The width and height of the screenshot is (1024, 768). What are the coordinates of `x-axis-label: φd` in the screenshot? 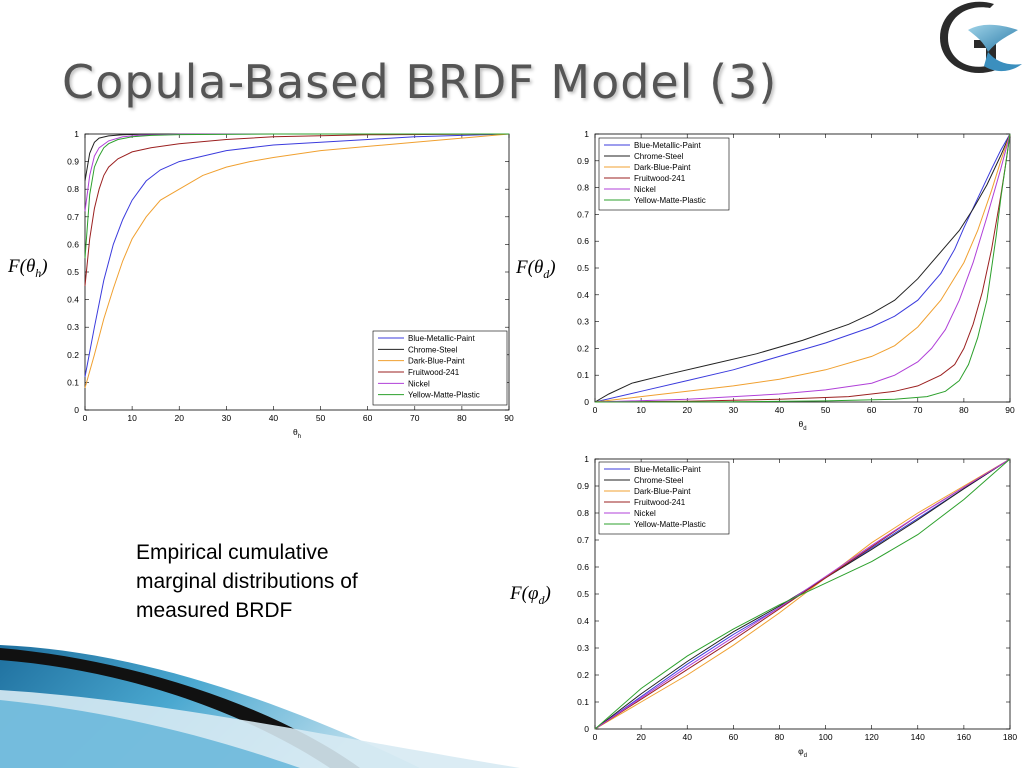 It's located at (802, 752).